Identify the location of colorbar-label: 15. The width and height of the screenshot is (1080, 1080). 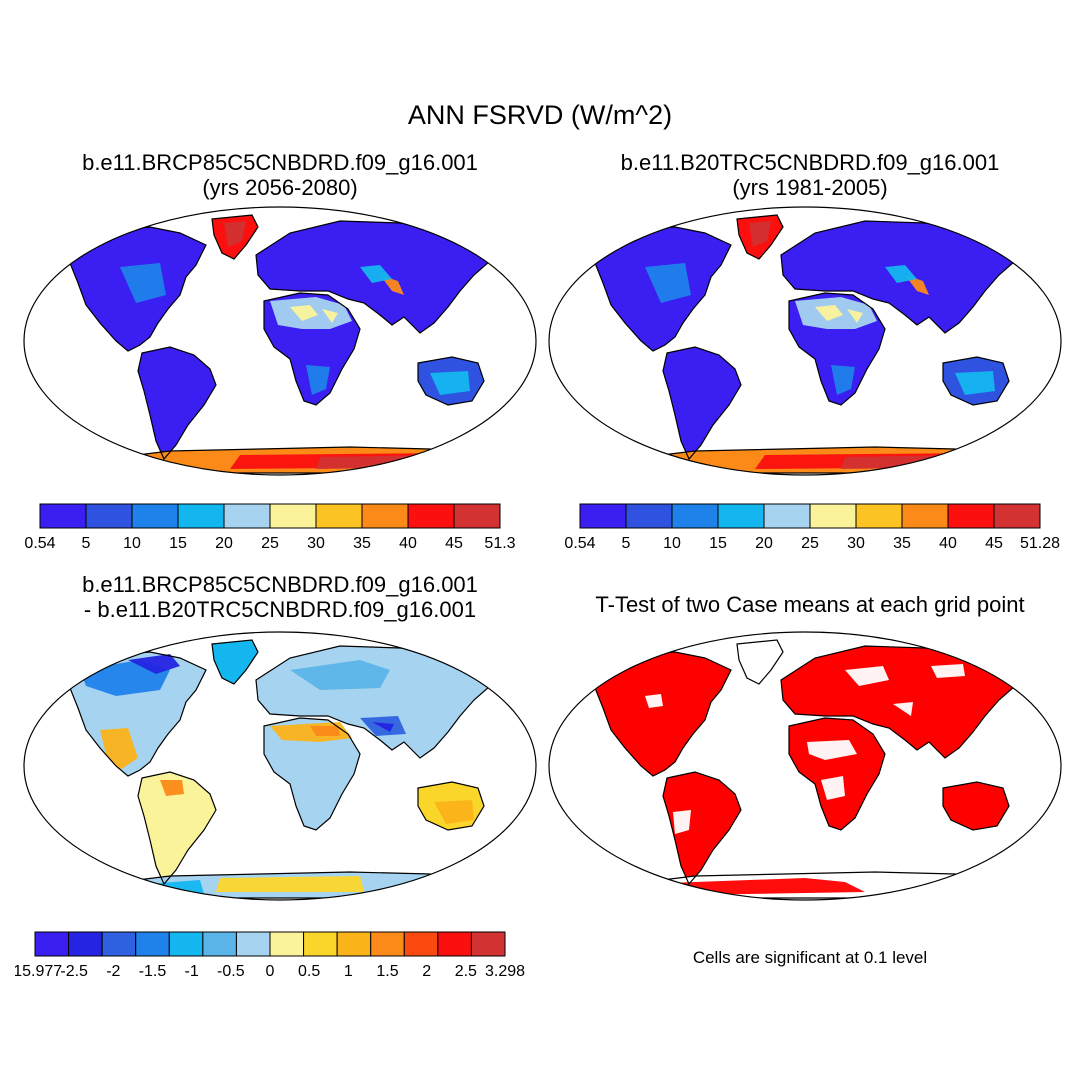
(718, 543).